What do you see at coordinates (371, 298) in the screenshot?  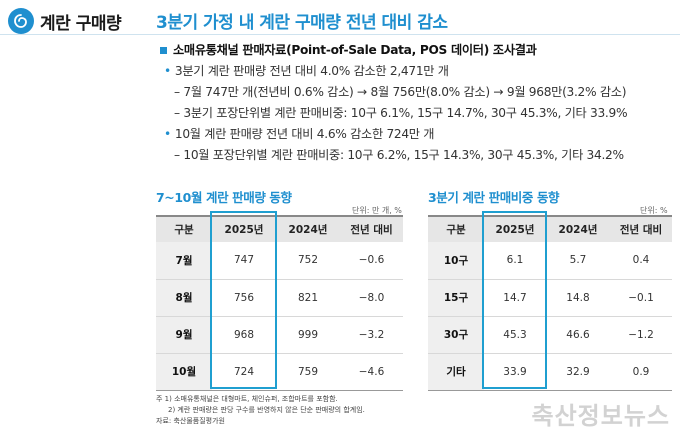 I see `cell-yoy: −8.0` at bounding box center [371, 298].